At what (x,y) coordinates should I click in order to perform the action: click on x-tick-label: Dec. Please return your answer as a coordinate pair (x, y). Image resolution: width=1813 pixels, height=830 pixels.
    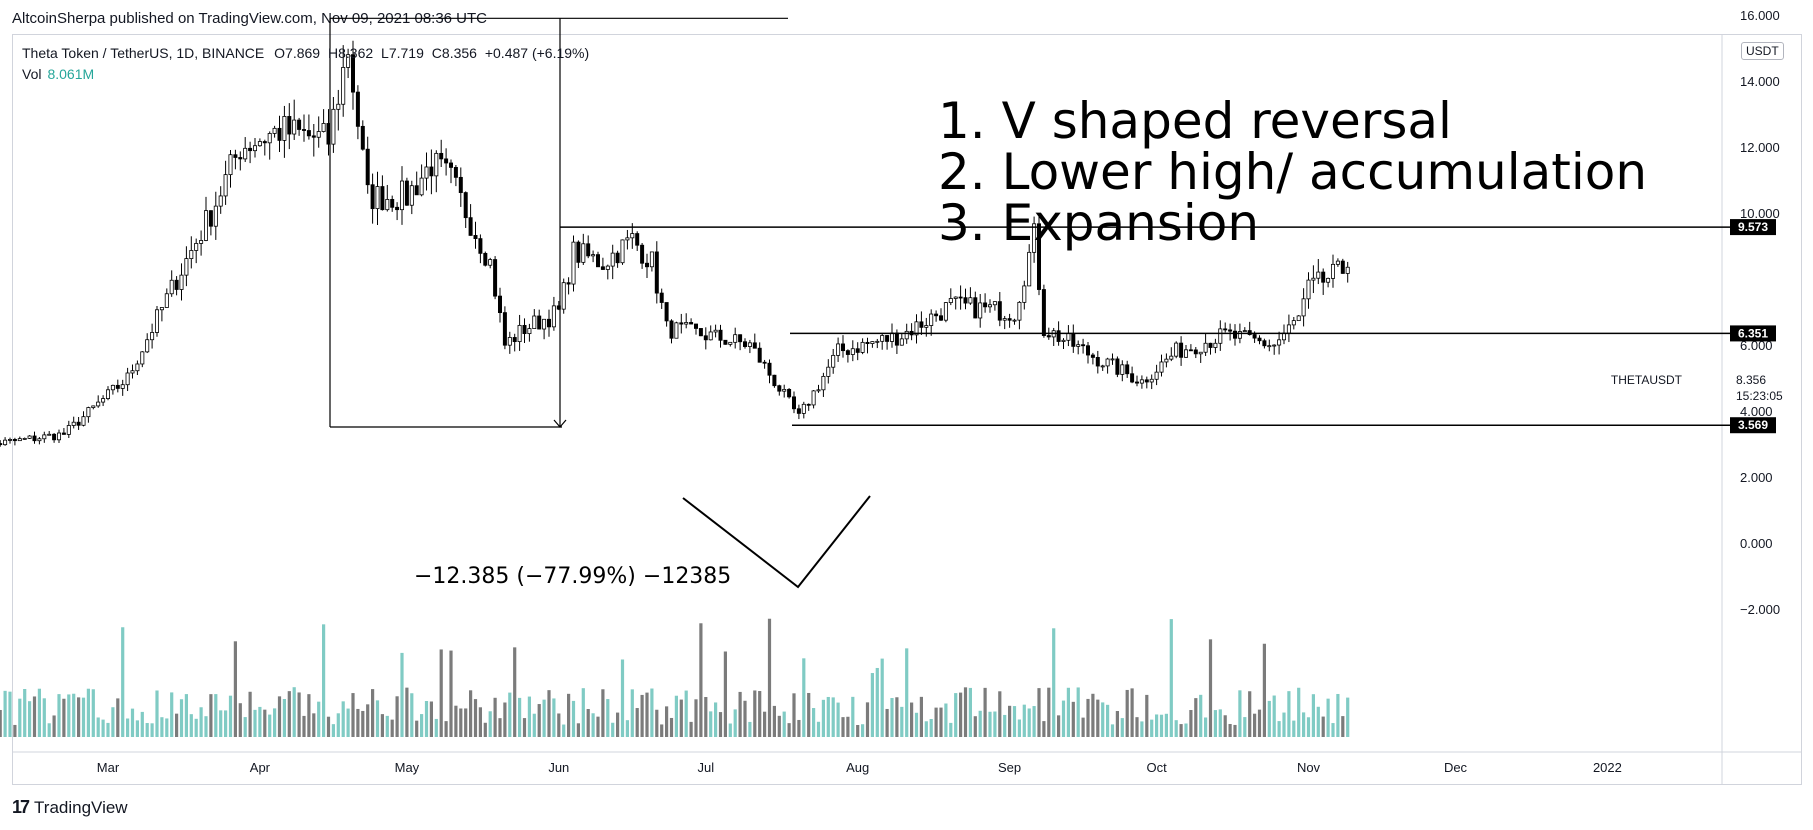
    Looking at the image, I should click on (1456, 767).